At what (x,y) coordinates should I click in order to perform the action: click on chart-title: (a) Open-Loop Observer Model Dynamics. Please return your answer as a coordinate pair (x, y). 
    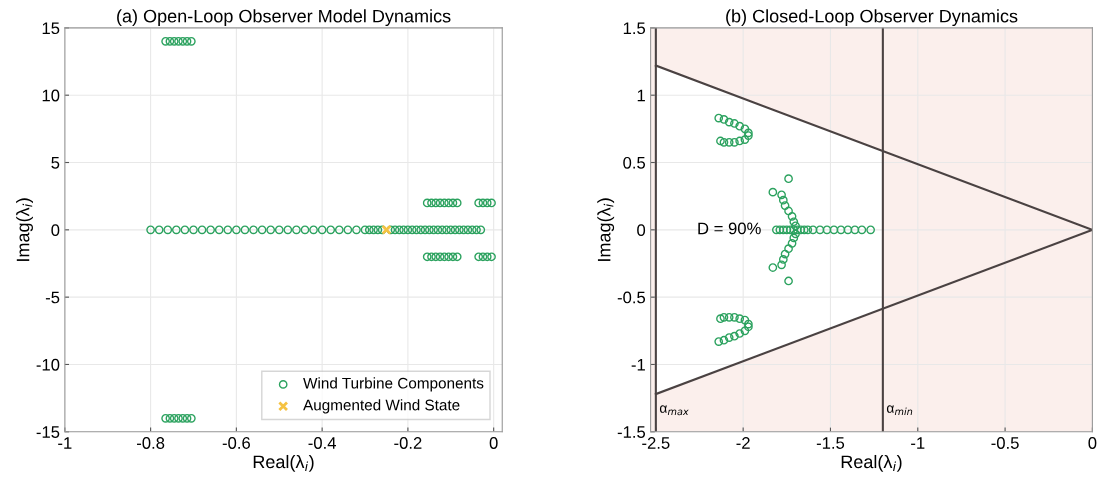
    Looking at the image, I should click on (284, 18).